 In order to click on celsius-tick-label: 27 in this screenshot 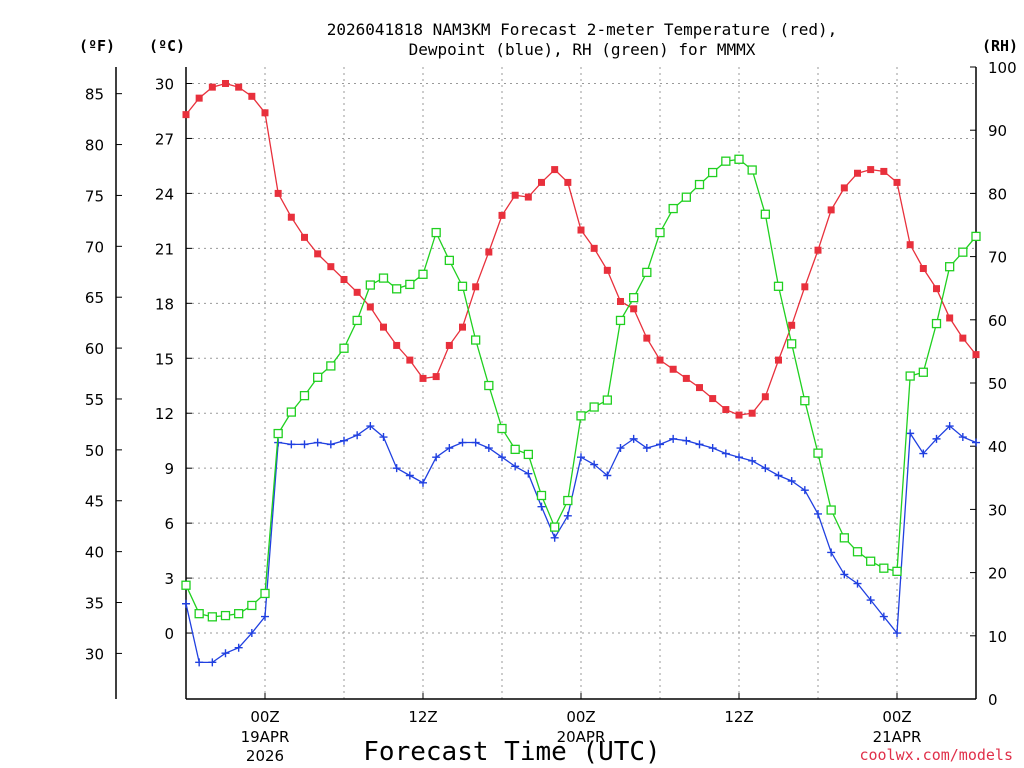, I will do `click(164, 139)`.